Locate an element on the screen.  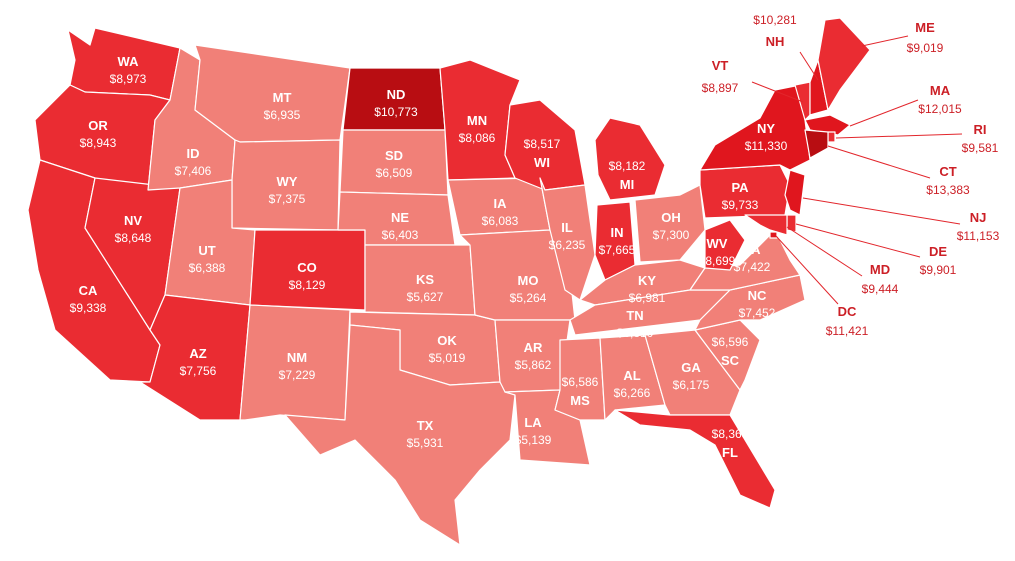
state-value-ri: $9,581 is located at coordinates (980, 148).